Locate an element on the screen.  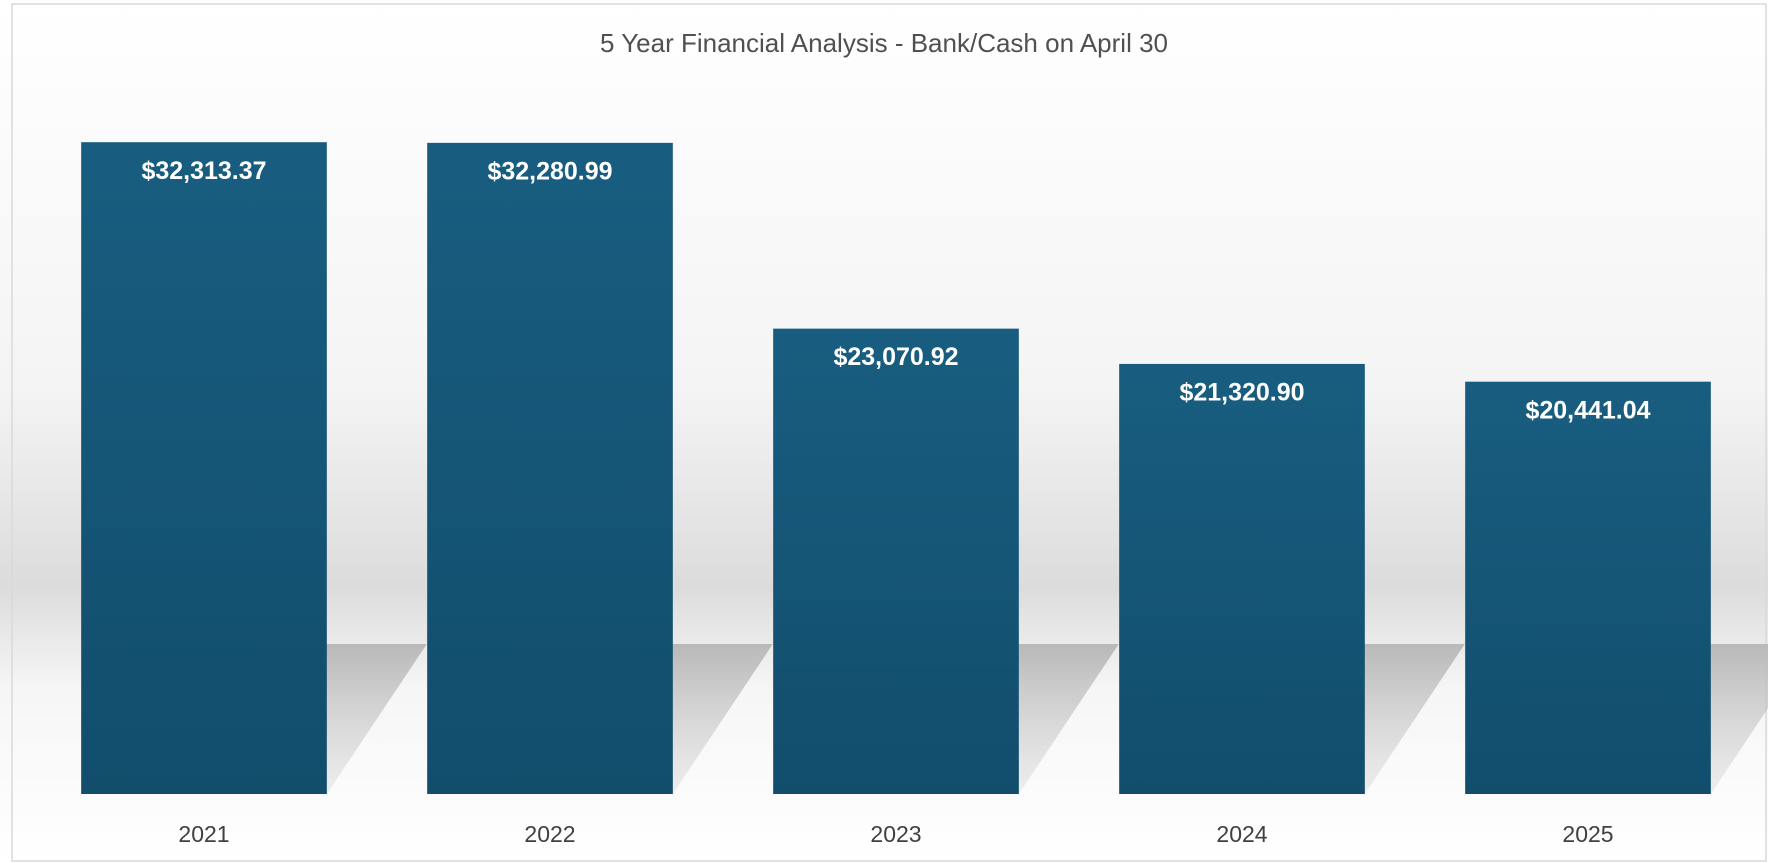
x-tick-label: 2021 is located at coordinates (203, 834).